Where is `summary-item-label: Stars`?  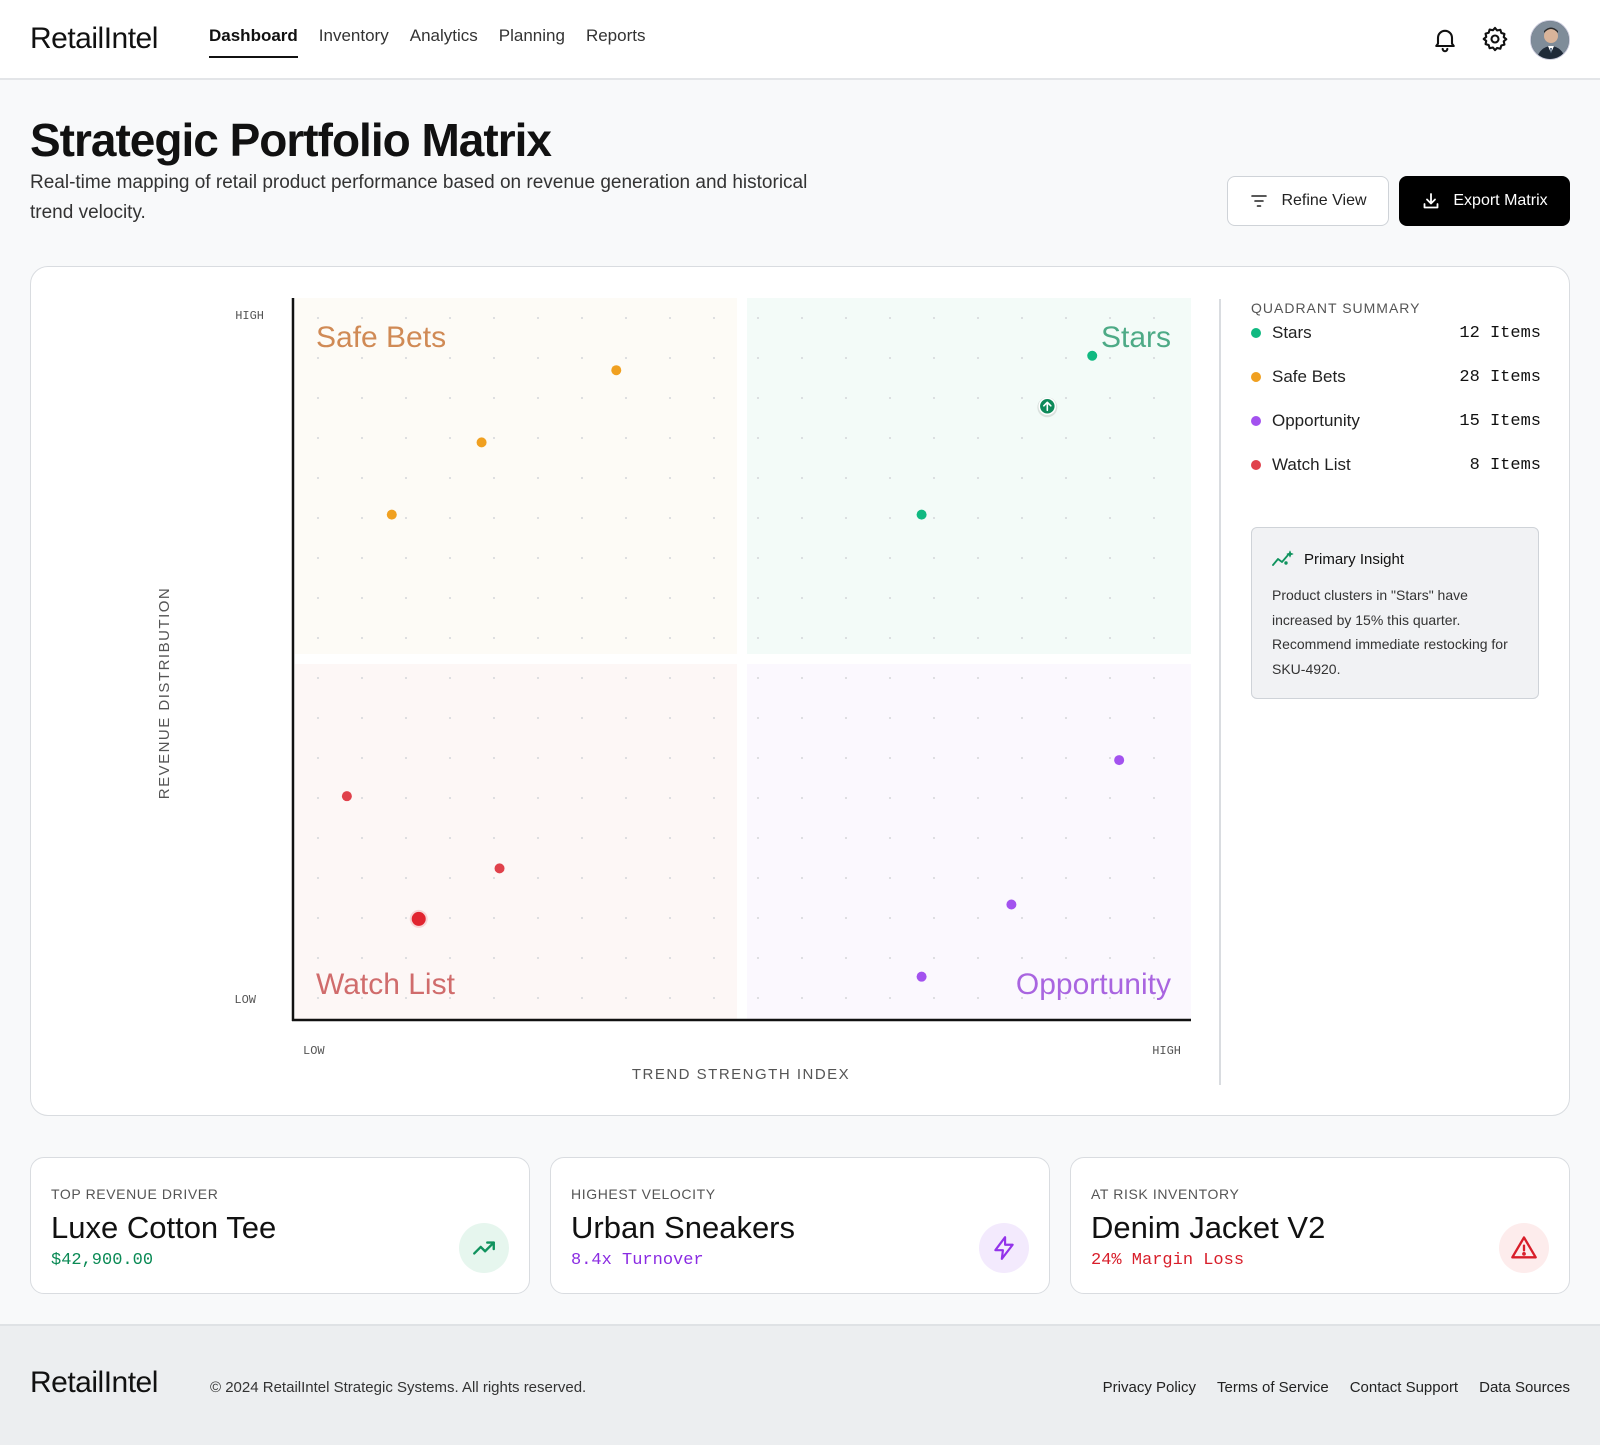 summary-item-label: Stars is located at coordinates (1292, 332).